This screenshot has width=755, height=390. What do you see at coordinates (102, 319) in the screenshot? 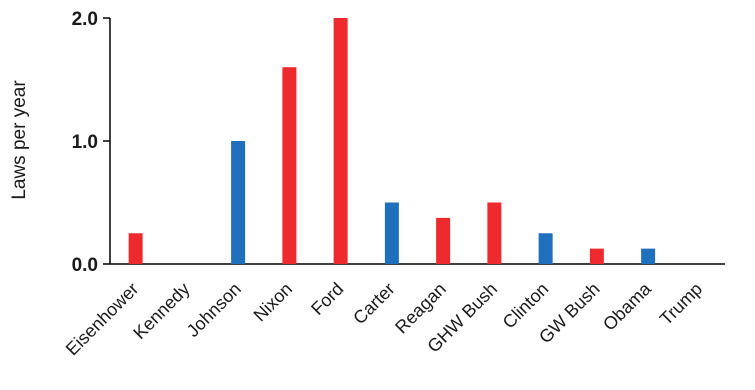
I see `x-tick-label: Eisenhower` at bounding box center [102, 319].